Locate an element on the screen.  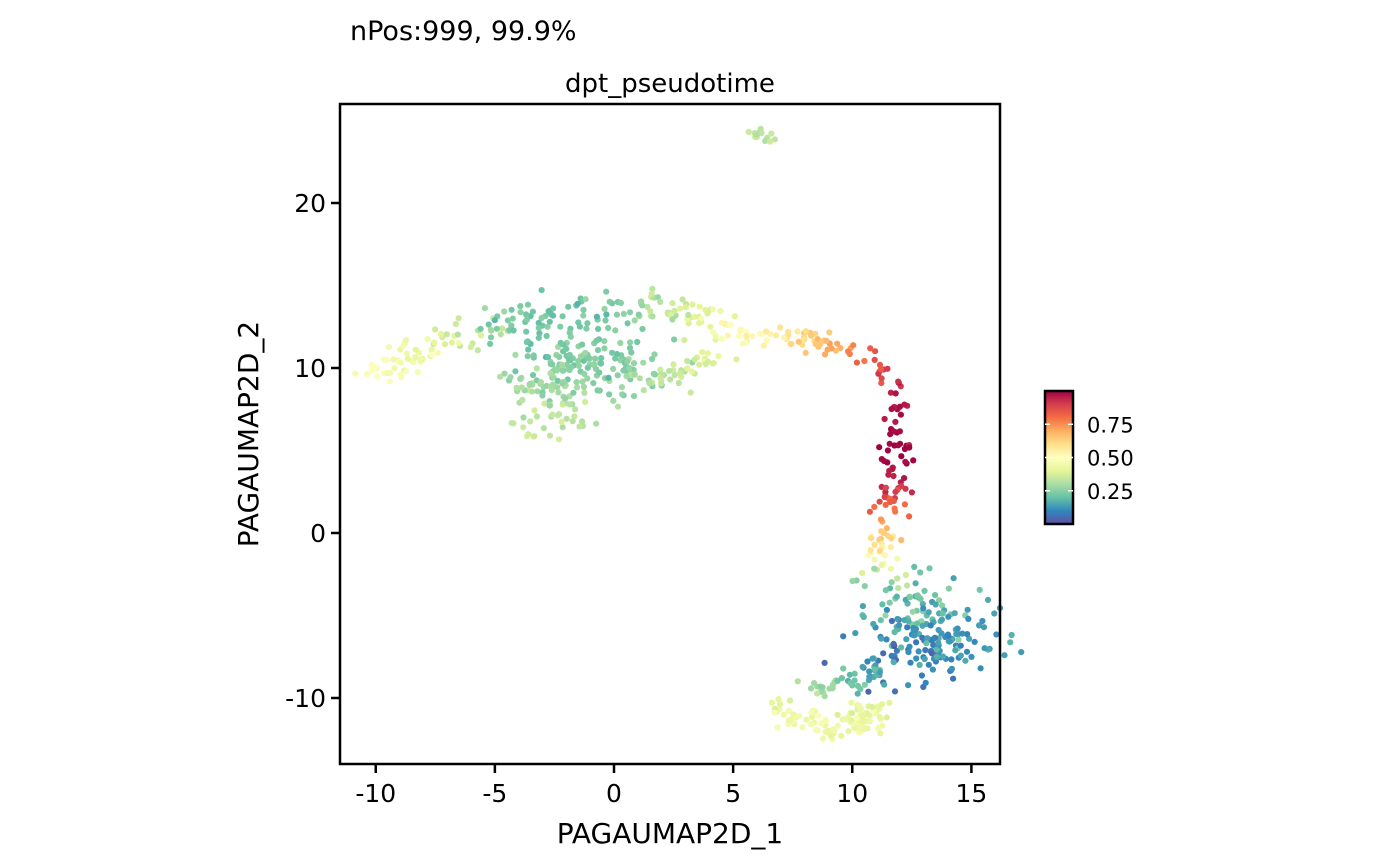
y-axis-label: PAGAUMAP2D_2 is located at coordinates (248, 434).